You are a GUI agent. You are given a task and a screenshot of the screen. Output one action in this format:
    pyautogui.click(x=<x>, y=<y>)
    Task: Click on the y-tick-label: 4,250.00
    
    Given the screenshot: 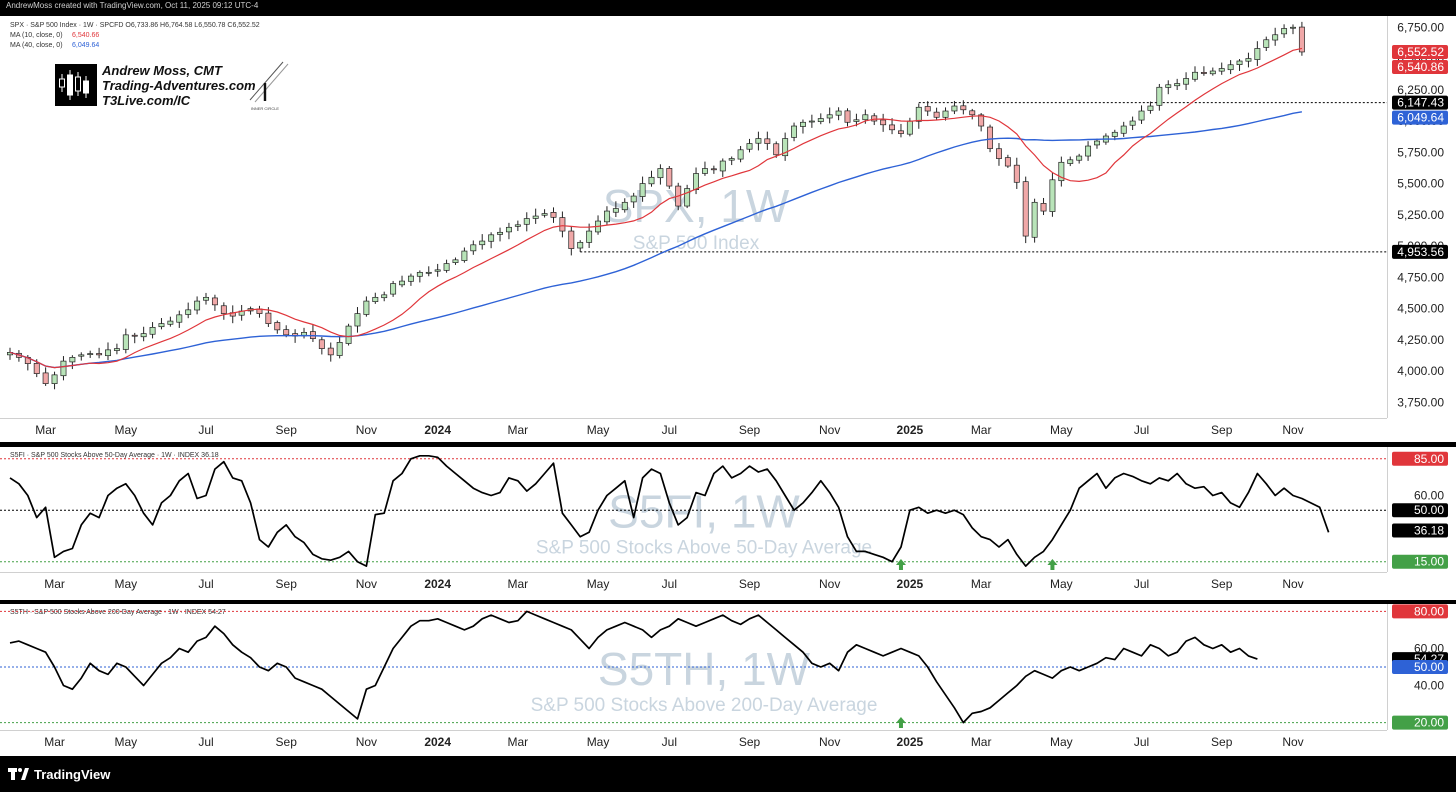 What is the action you would take?
    pyautogui.click(x=1420, y=340)
    